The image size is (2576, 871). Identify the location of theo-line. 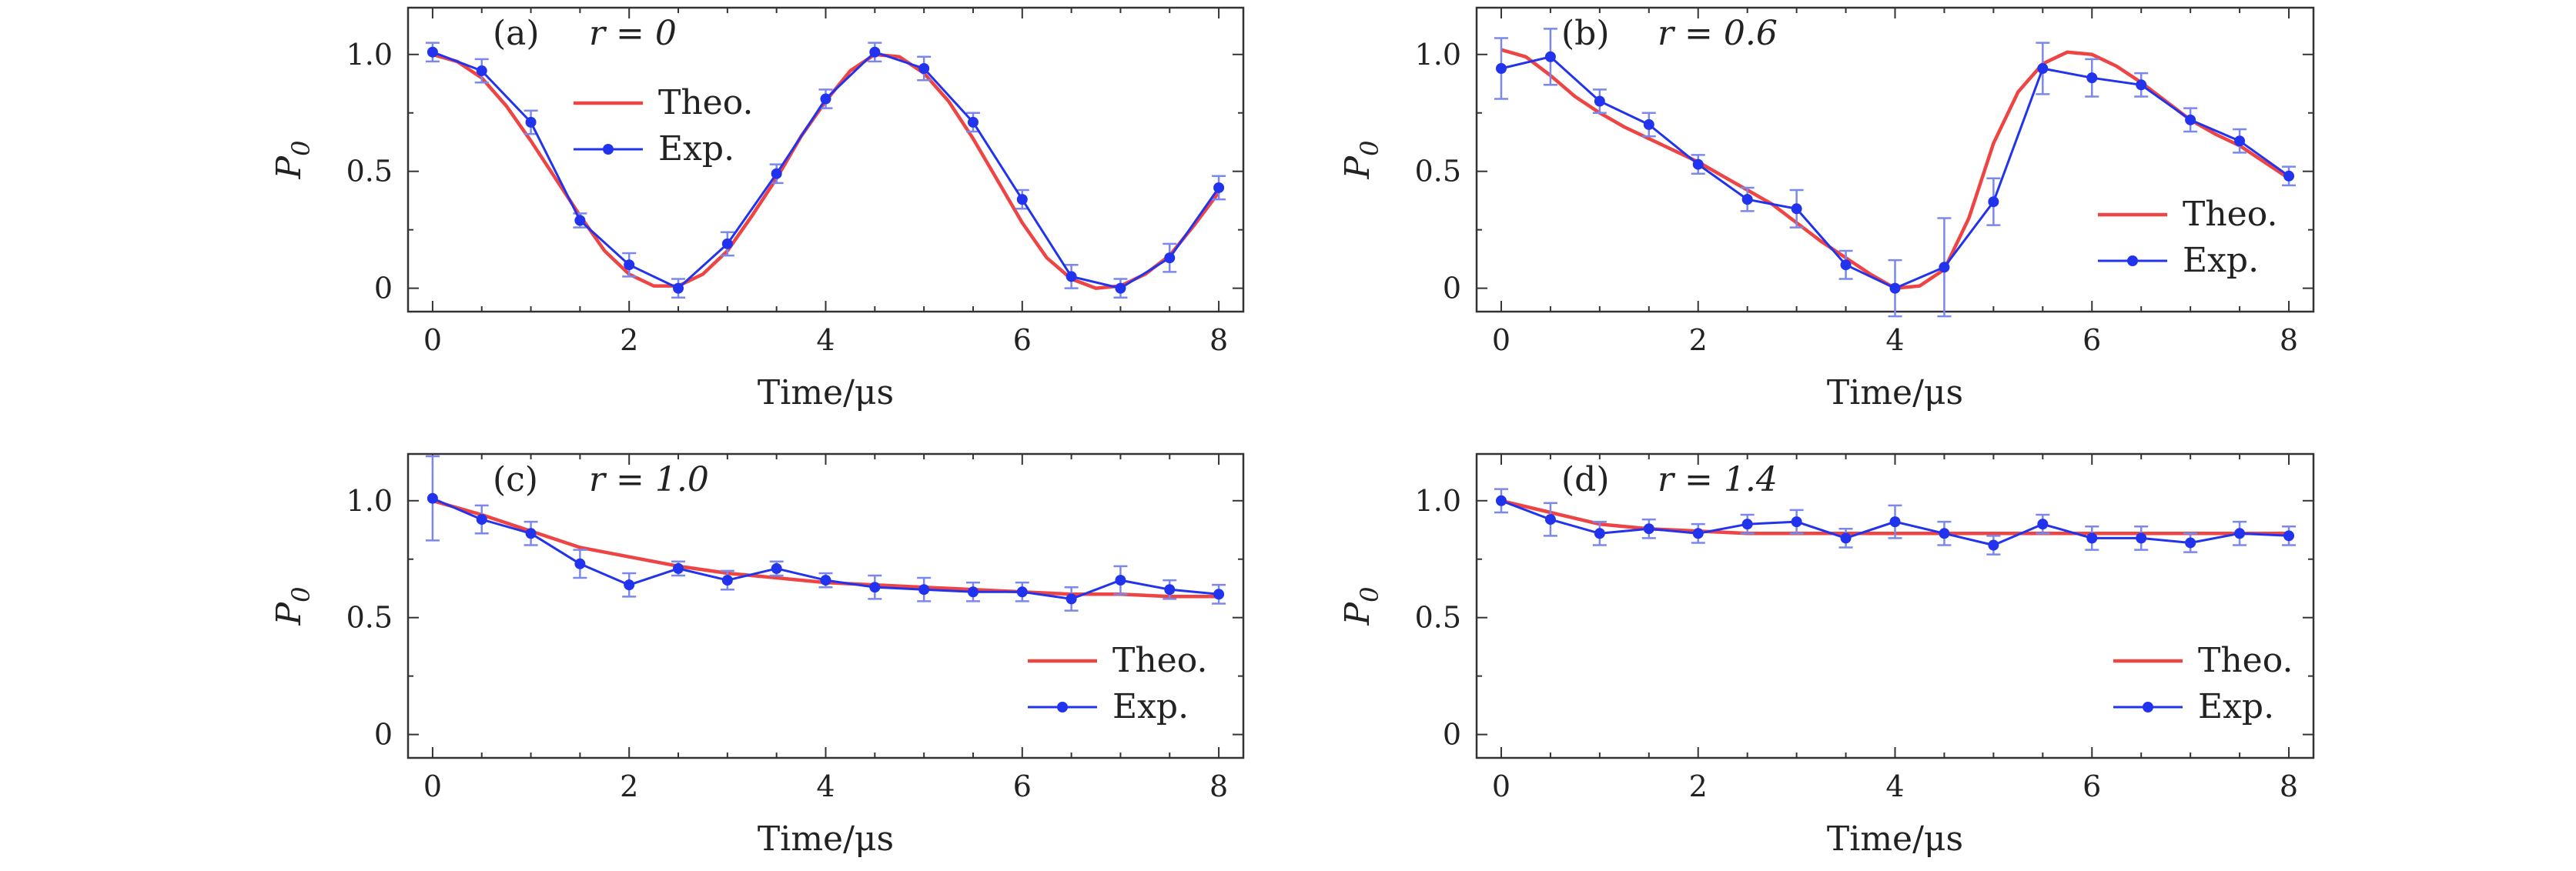
(1895, 169).